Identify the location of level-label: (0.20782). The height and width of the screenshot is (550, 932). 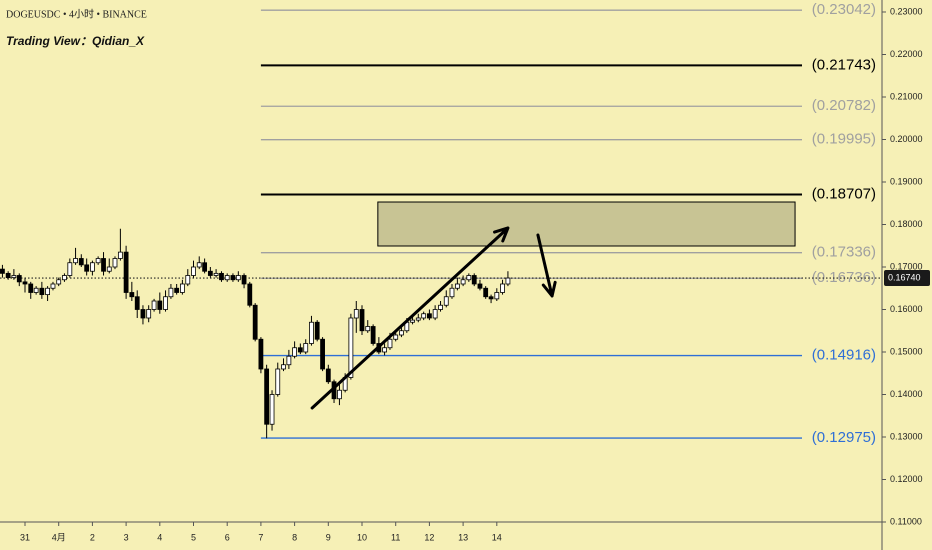
(844, 105).